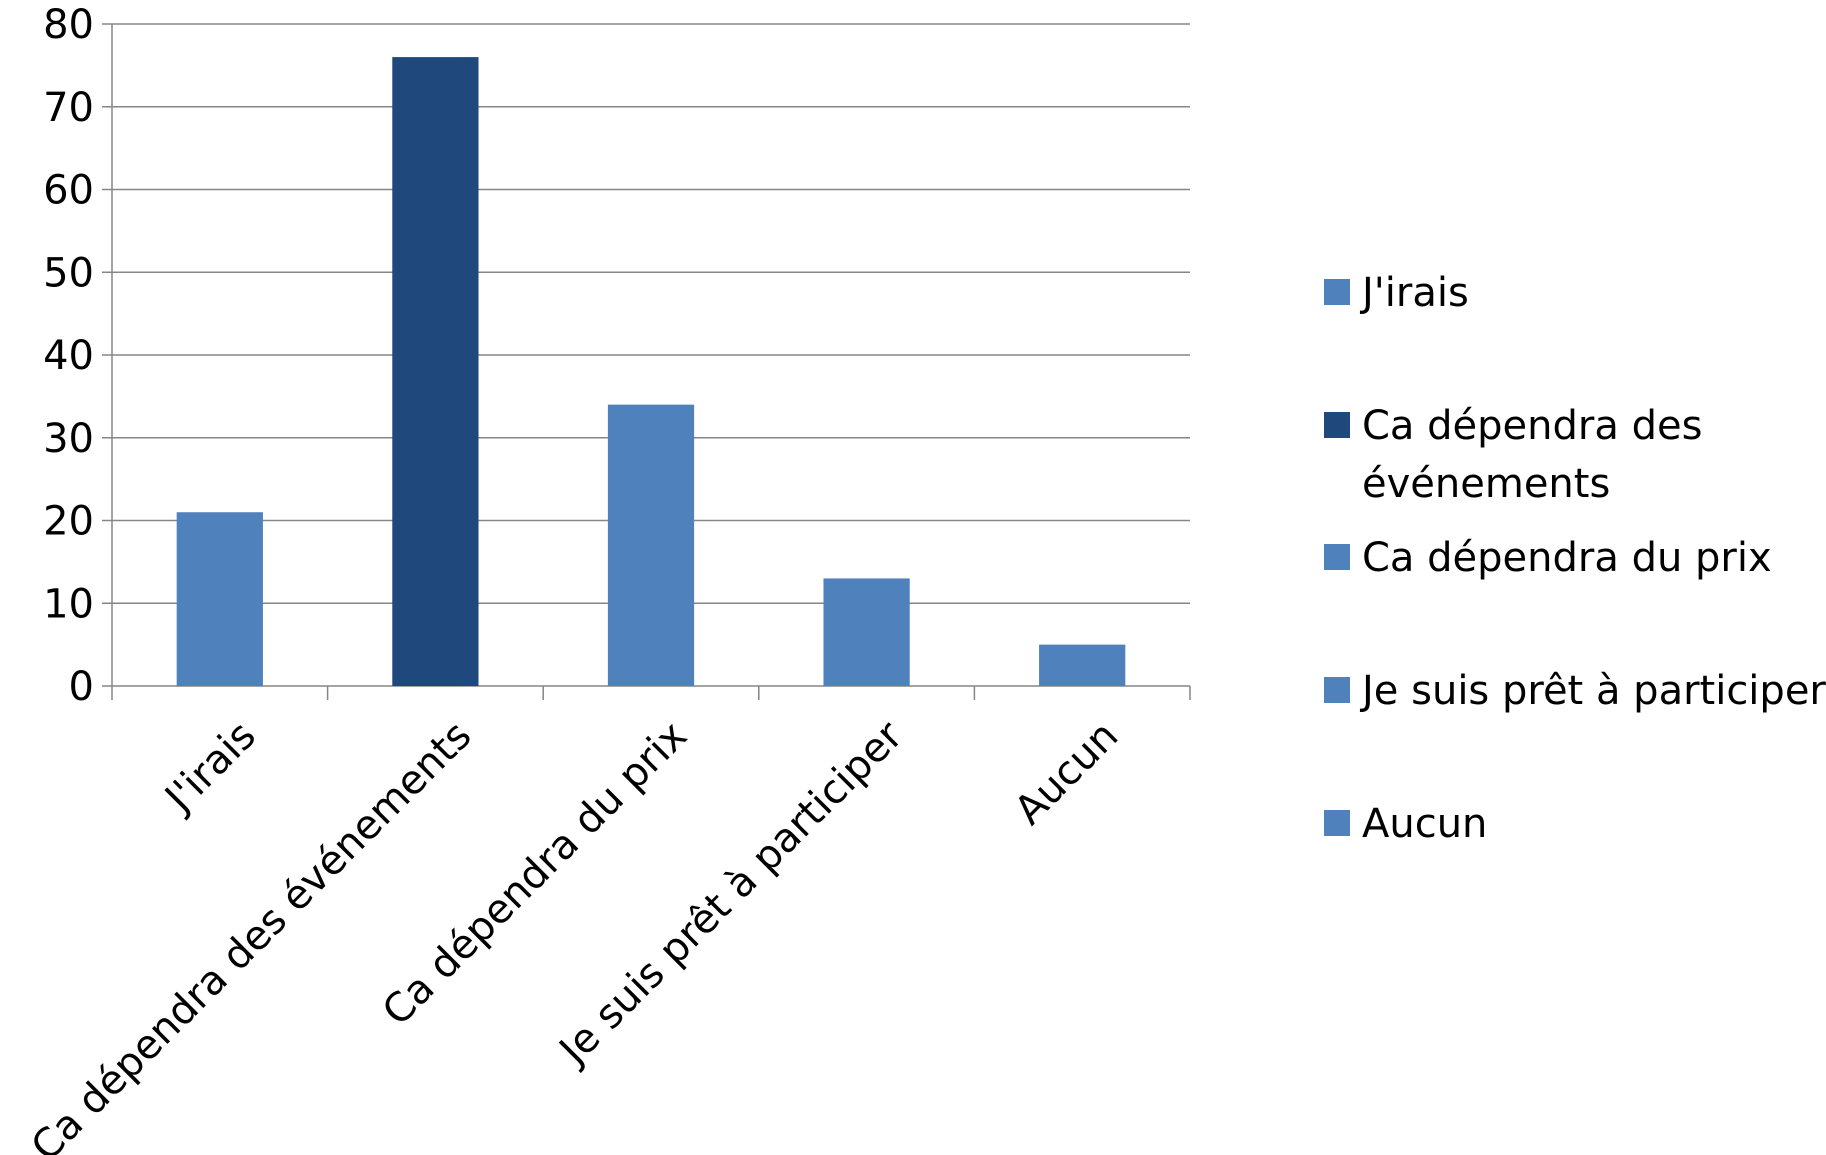 This screenshot has height=1155, width=1826. I want to click on legend-item: J'irais, so click(1396, 293).